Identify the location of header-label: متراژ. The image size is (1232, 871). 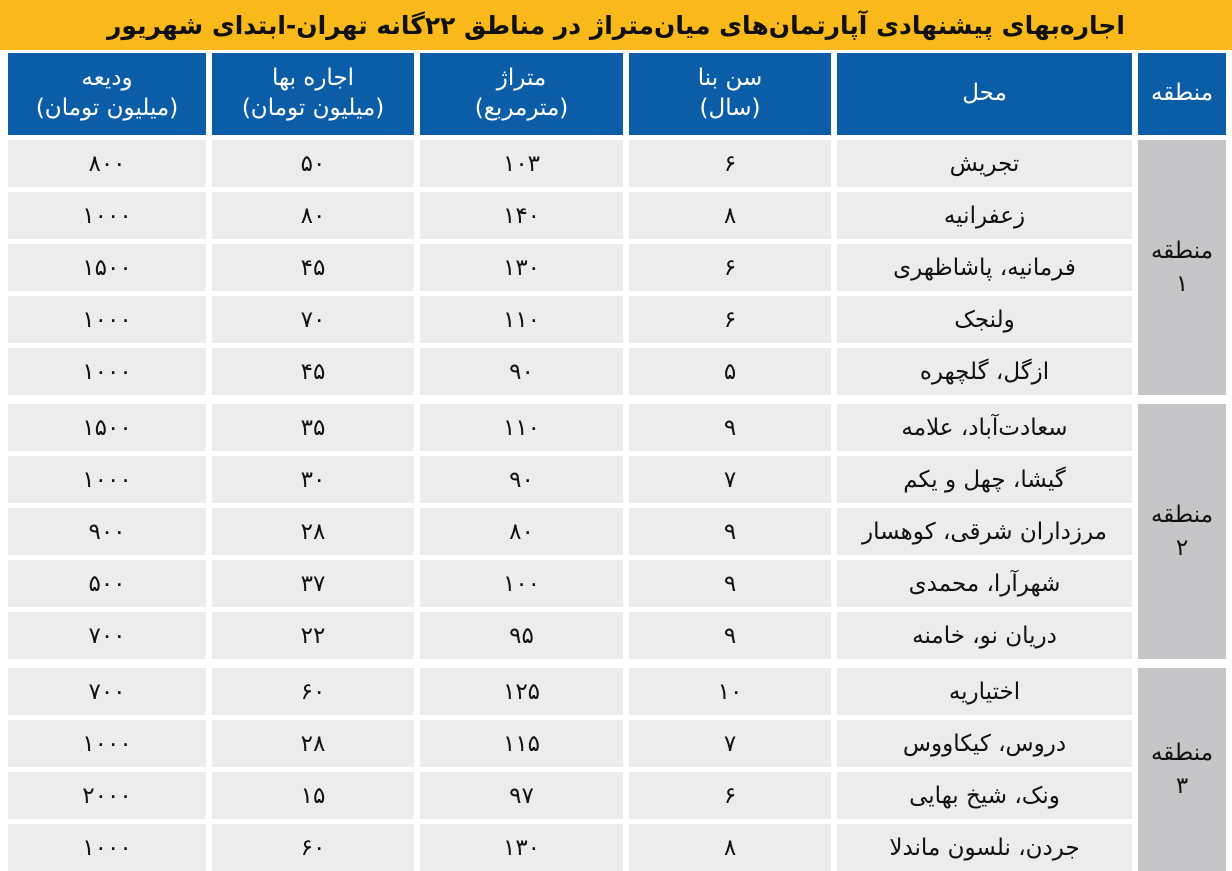
(521, 78).